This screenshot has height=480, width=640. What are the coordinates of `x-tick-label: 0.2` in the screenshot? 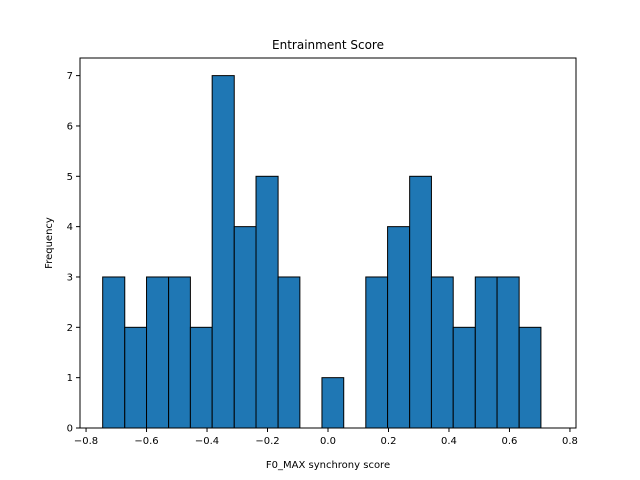 It's located at (389, 441).